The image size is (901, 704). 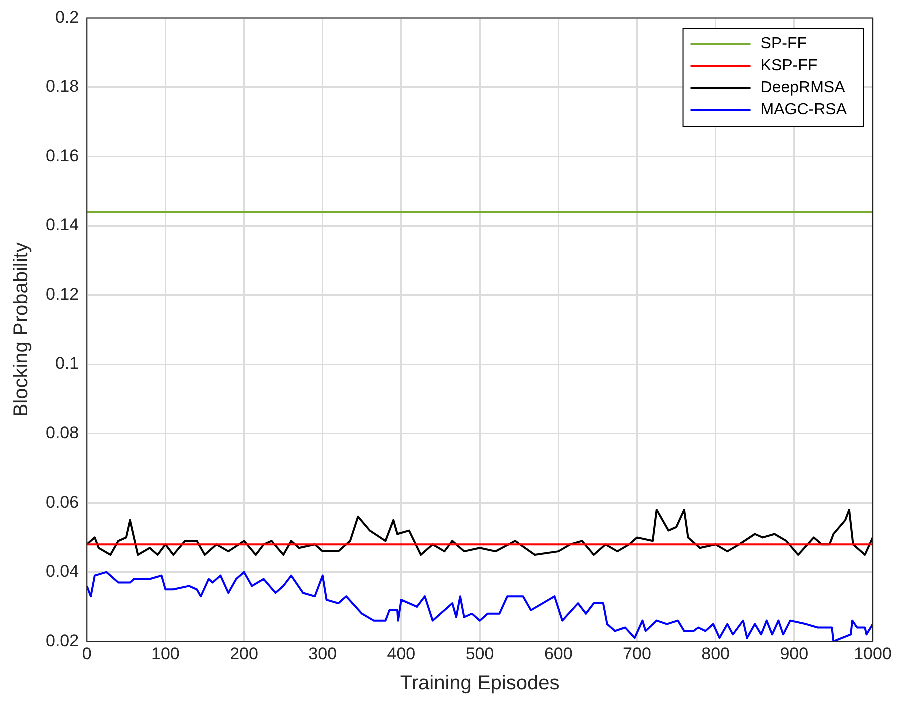 What do you see at coordinates (480, 654) in the screenshot?
I see `x-tick-label: 500` at bounding box center [480, 654].